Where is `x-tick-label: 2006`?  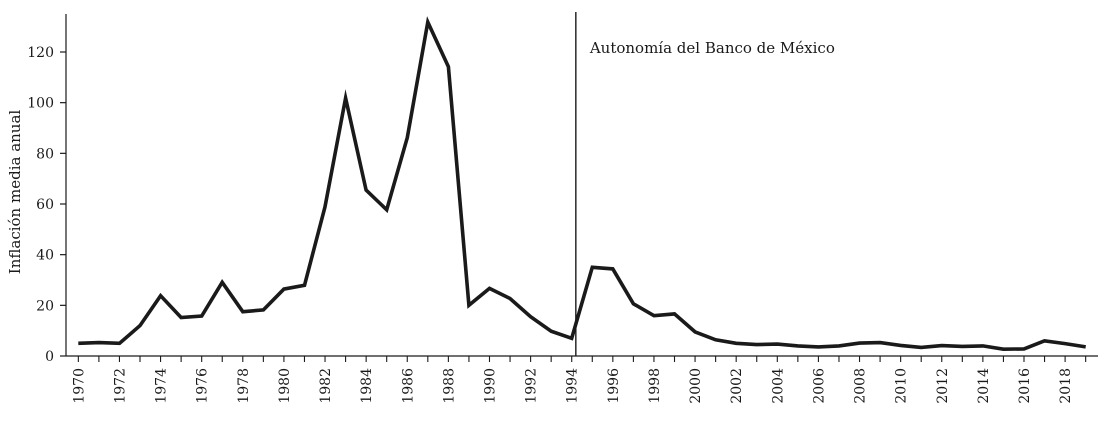 x-tick-label: 2006 is located at coordinates (819, 386).